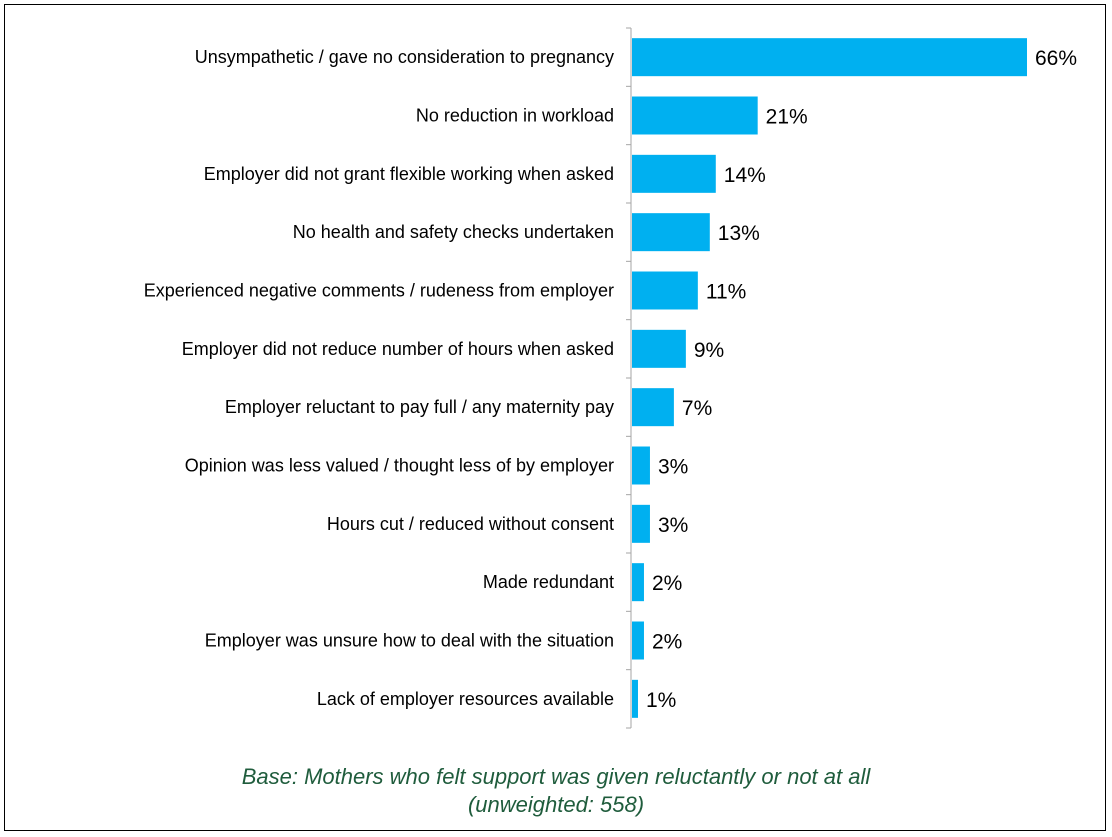 This screenshot has height=837, width=1112. Describe the element at coordinates (709, 350) in the screenshot. I see `value-label: 9%` at that location.